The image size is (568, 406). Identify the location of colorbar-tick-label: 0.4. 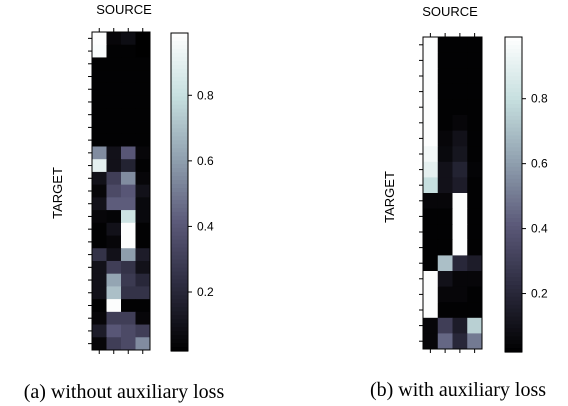
(539, 229).